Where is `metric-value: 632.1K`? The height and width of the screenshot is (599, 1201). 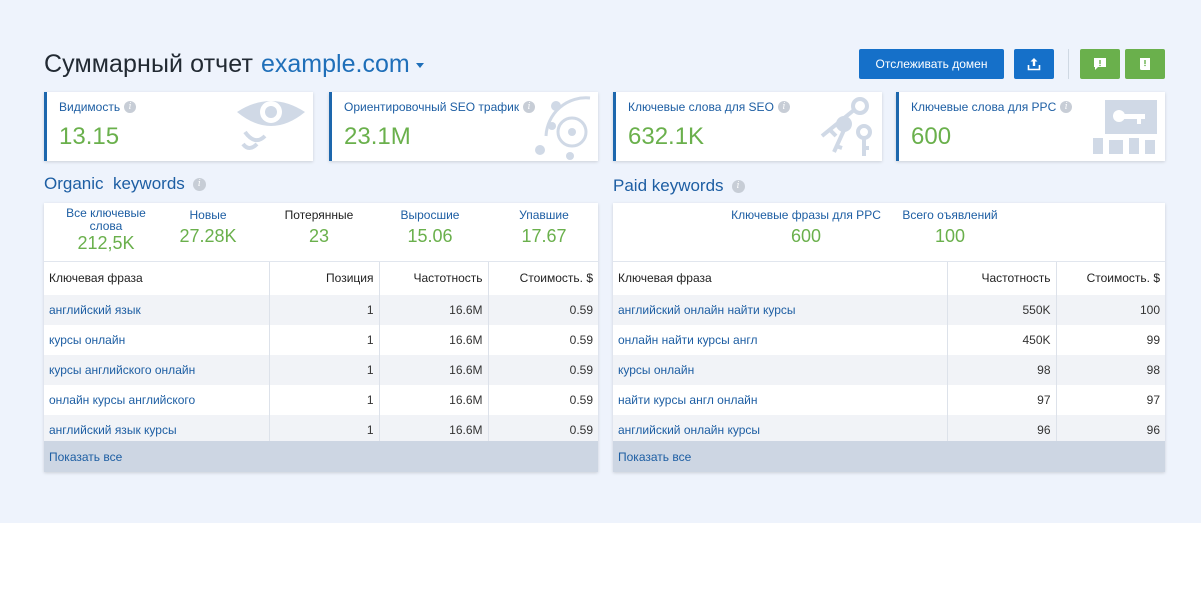
metric-value: 632.1K is located at coordinates (666, 136).